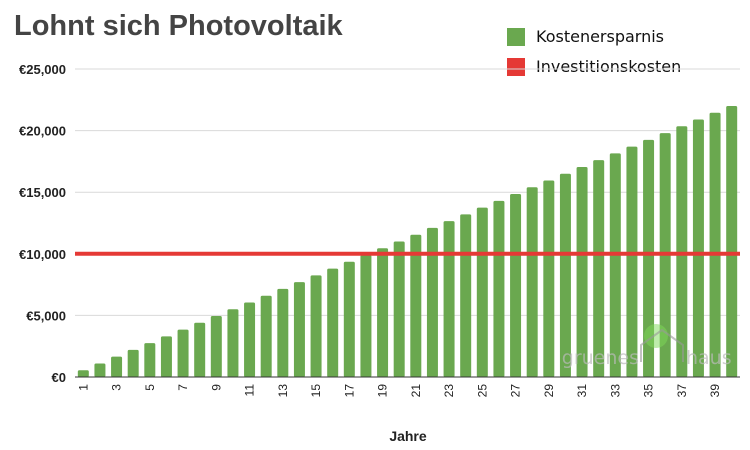  Describe the element at coordinates (46, 315) in the screenshot. I see `y-tick-label: €5,000` at that location.